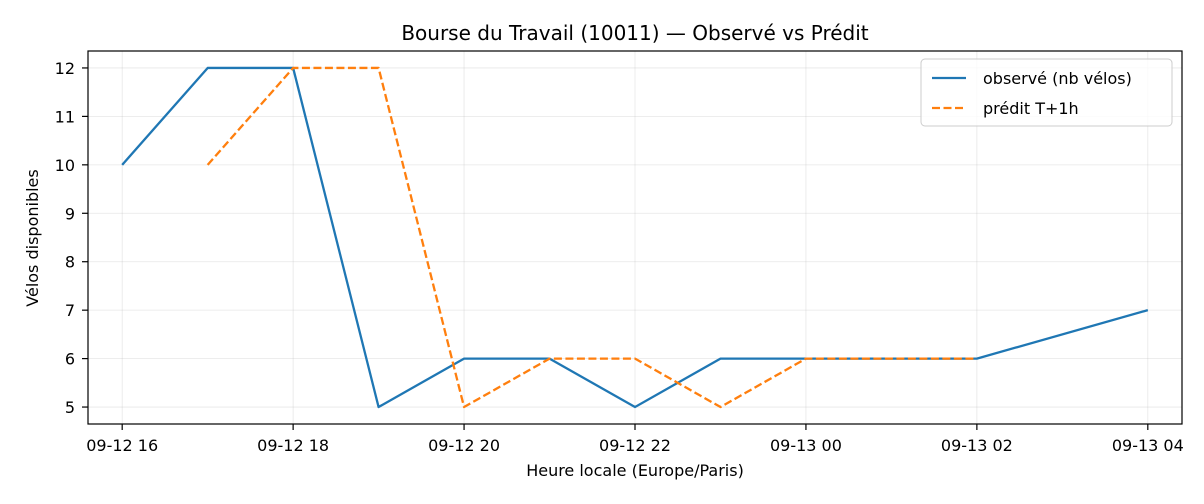  I want to click on x-tick-label: 09-12 22, so click(635, 445).